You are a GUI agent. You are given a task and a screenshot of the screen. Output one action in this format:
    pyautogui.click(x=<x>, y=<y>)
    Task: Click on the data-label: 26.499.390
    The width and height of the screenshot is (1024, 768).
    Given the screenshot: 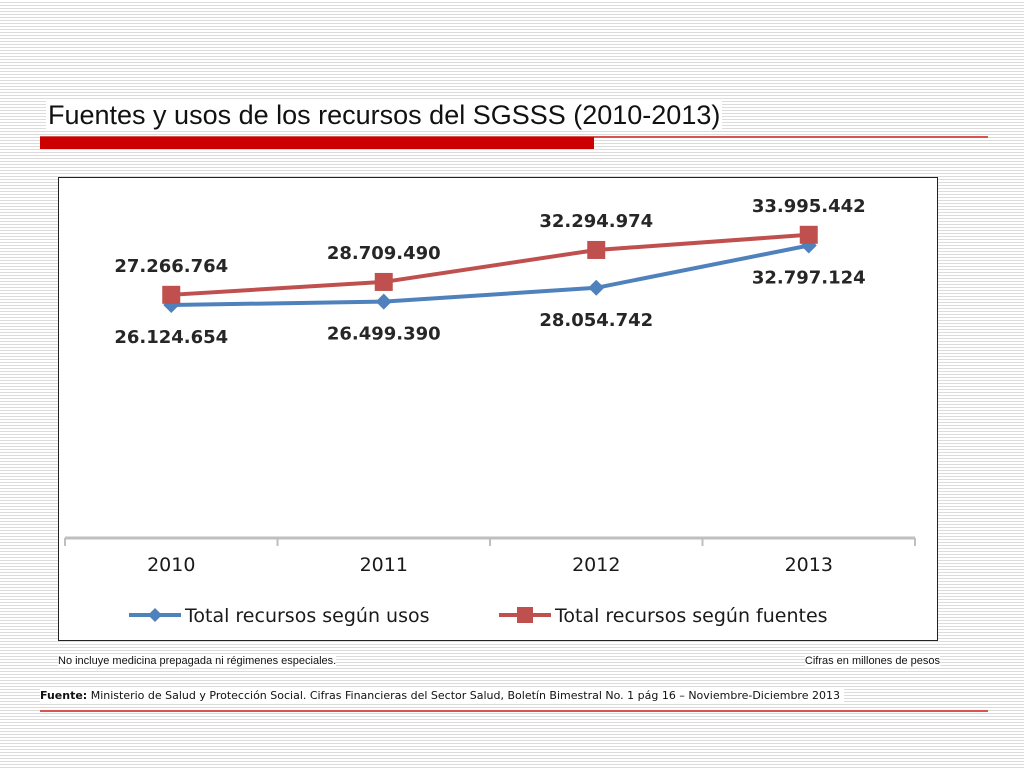 What is the action you would take?
    pyautogui.click(x=384, y=334)
    